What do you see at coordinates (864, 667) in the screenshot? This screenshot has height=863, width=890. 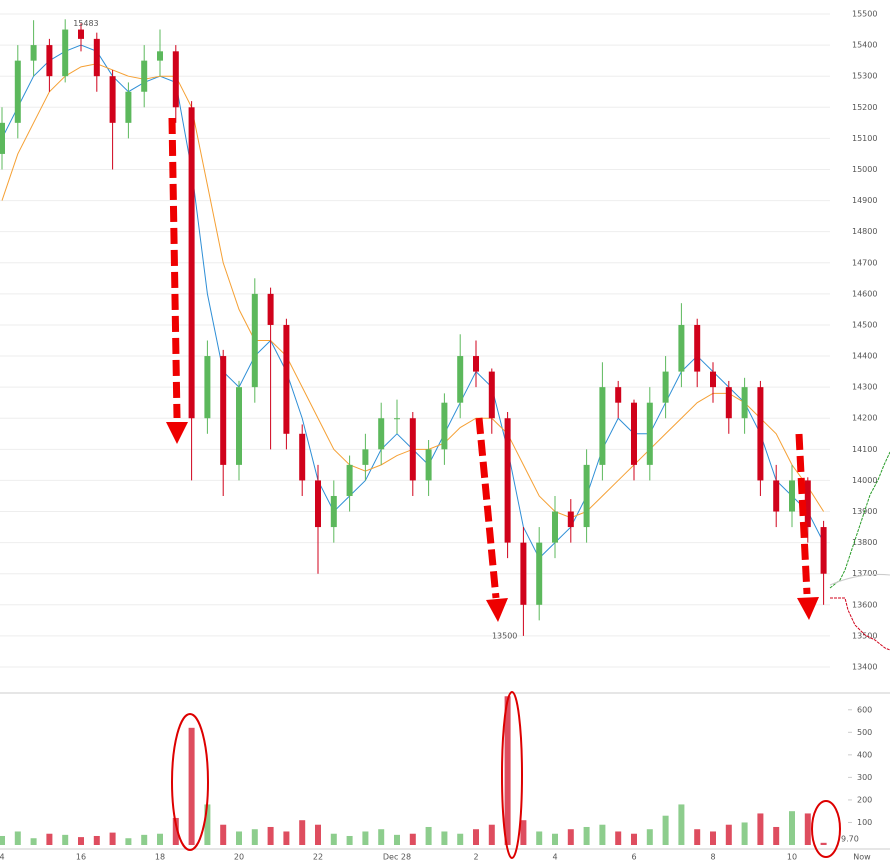 I see `y-tick-label: 13400` at bounding box center [864, 667].